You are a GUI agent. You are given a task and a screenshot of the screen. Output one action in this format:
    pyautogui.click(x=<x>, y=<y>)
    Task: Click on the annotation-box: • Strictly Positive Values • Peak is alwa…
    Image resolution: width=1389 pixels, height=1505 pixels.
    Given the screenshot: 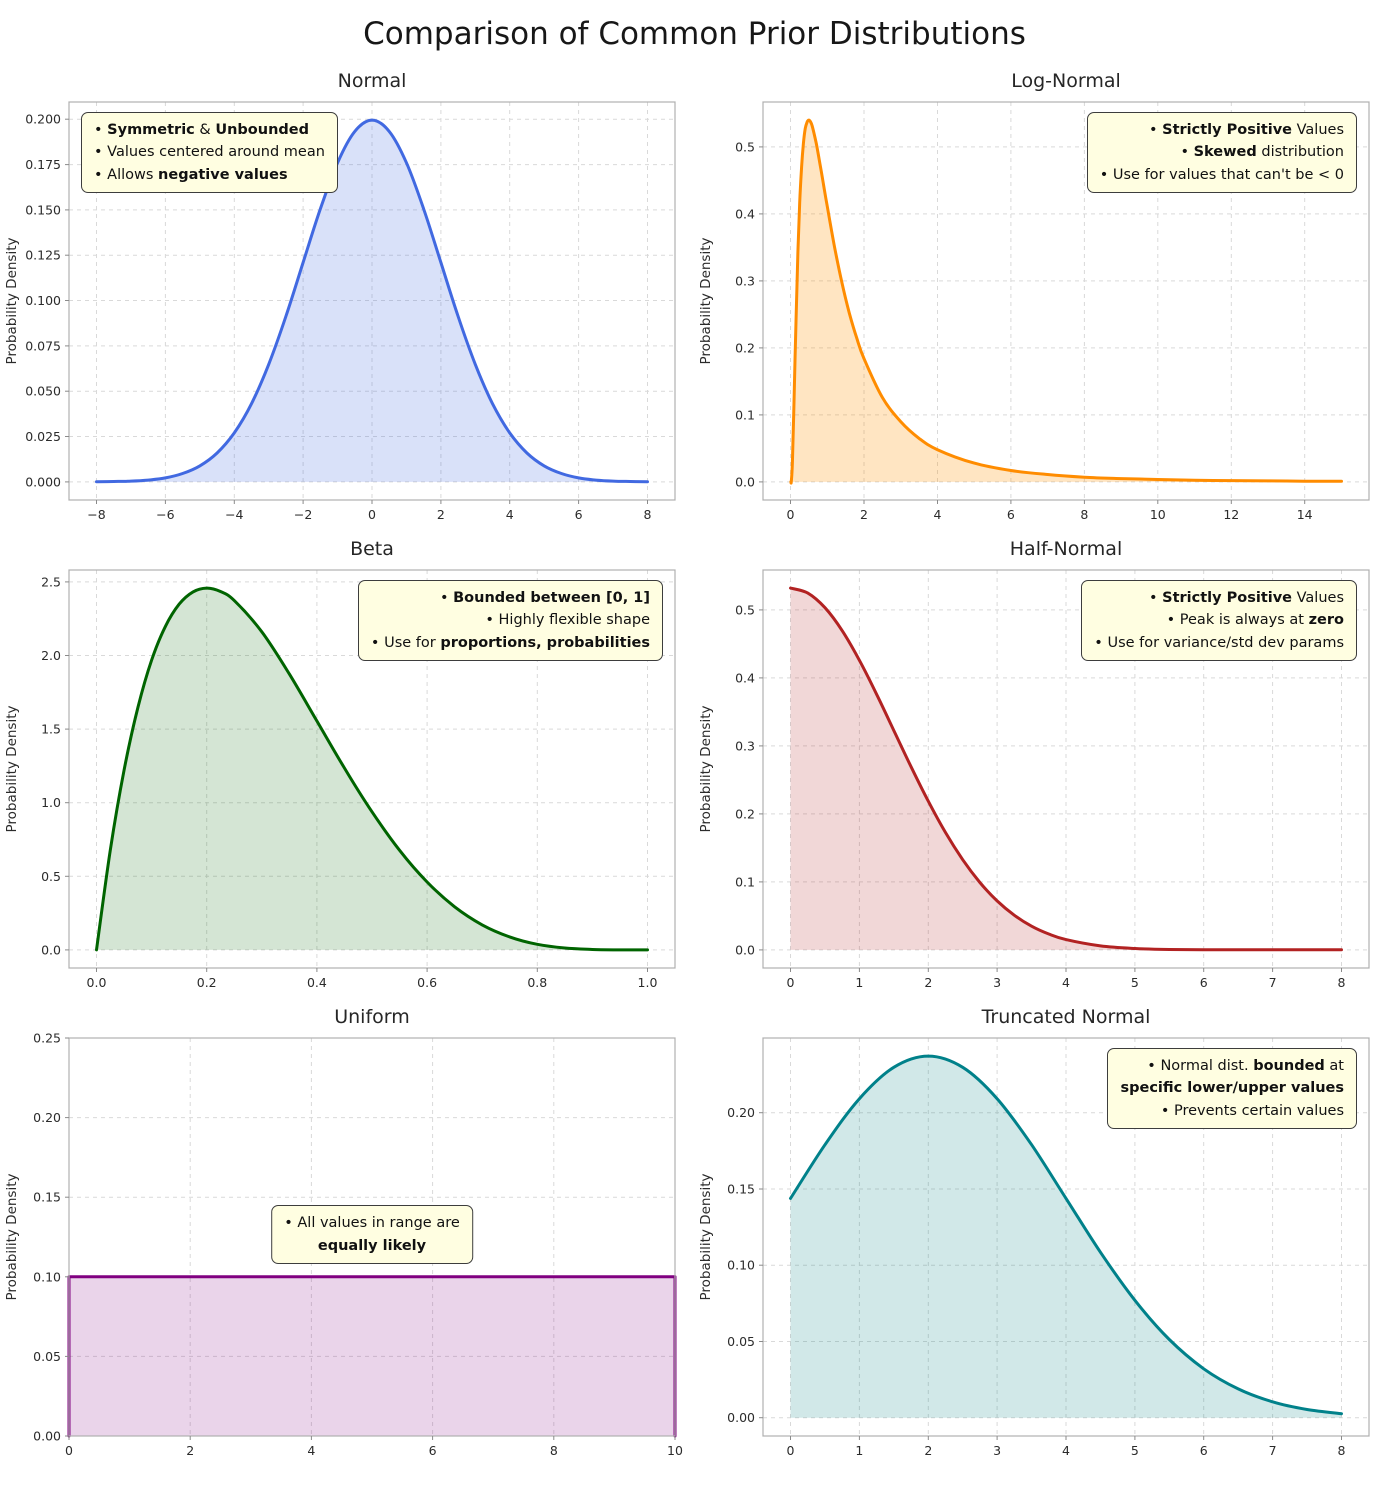 What is the action you would take?
    pyautogui.click(x=1219, y=621)
    